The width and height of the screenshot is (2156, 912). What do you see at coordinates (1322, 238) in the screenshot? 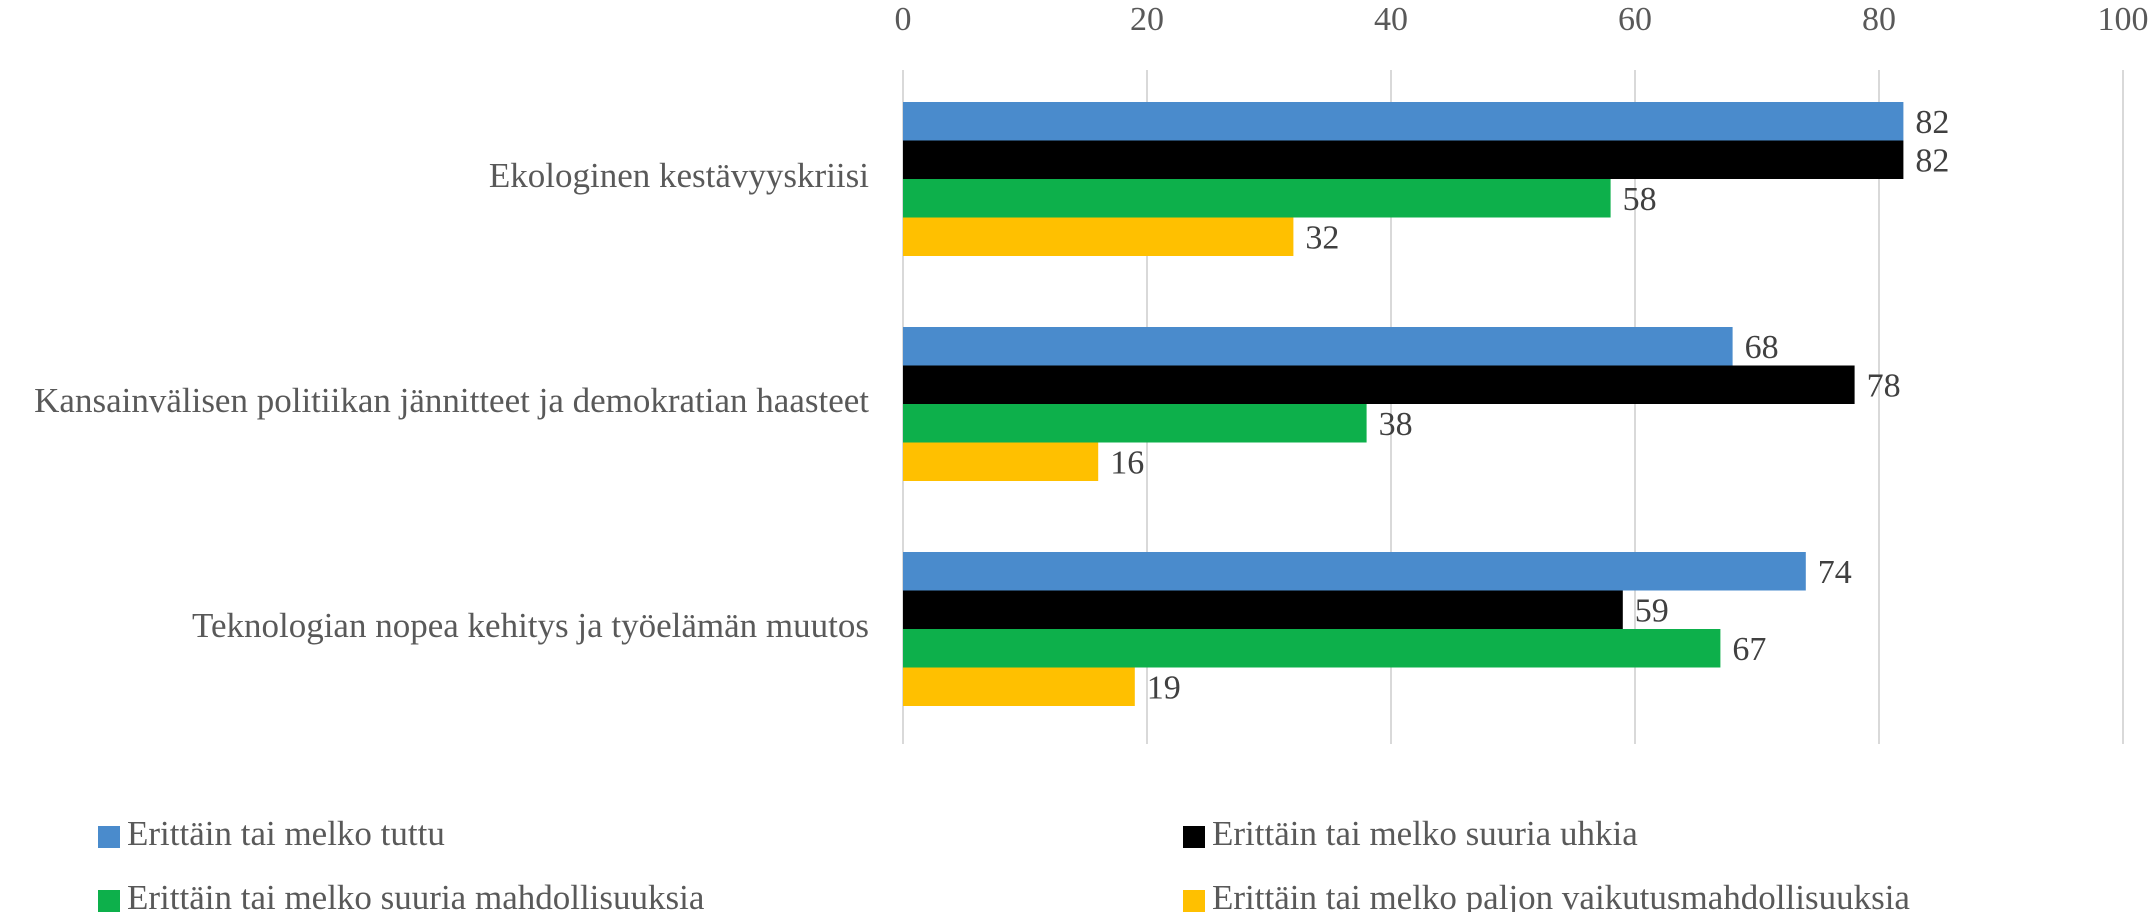
I see `value-label: 32` at bounding box center [1322, 238].